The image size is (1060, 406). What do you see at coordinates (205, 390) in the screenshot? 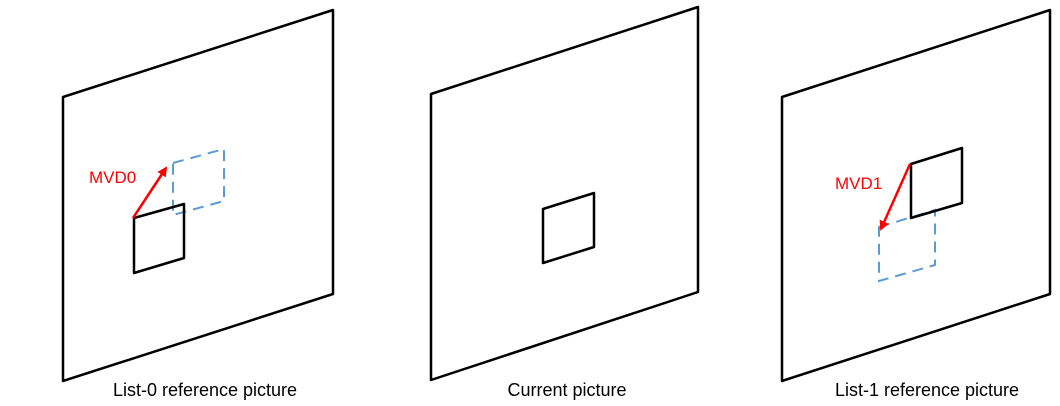
I see `list0-caption: List-0 reference picture` at bounding box center [205, 390].